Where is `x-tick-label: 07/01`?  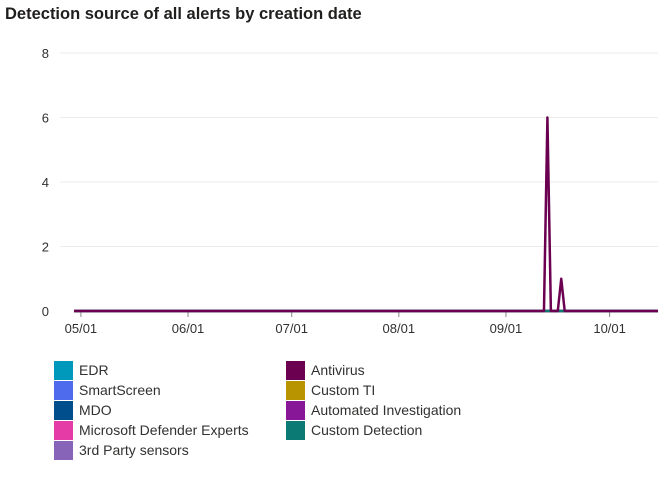 x-tick-label: 07/01 is located at coordinates (291, 328).